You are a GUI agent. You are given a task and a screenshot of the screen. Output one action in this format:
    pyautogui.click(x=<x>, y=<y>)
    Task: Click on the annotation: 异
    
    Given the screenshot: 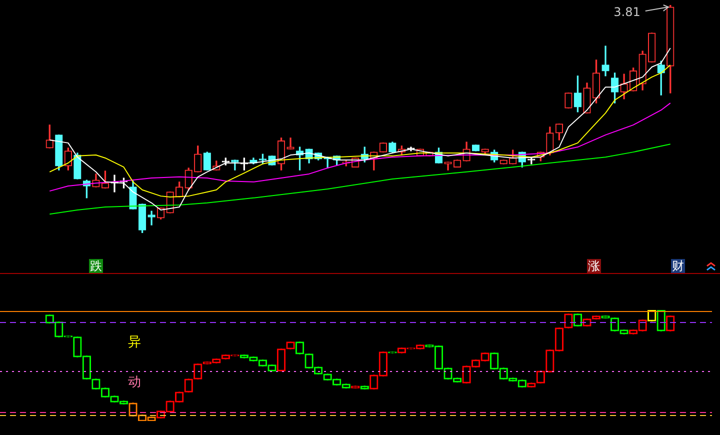 What is the action you would take?
    pyautogui.click(x=134, y=342)
    